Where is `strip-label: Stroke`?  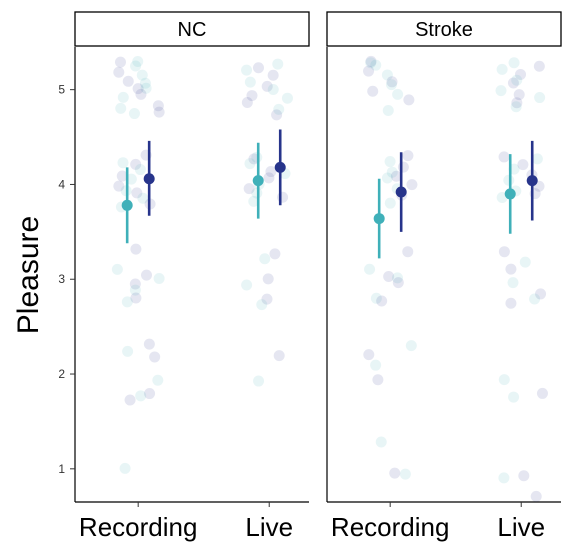
strip-label: Stroke is located at coordinates (444, 30).